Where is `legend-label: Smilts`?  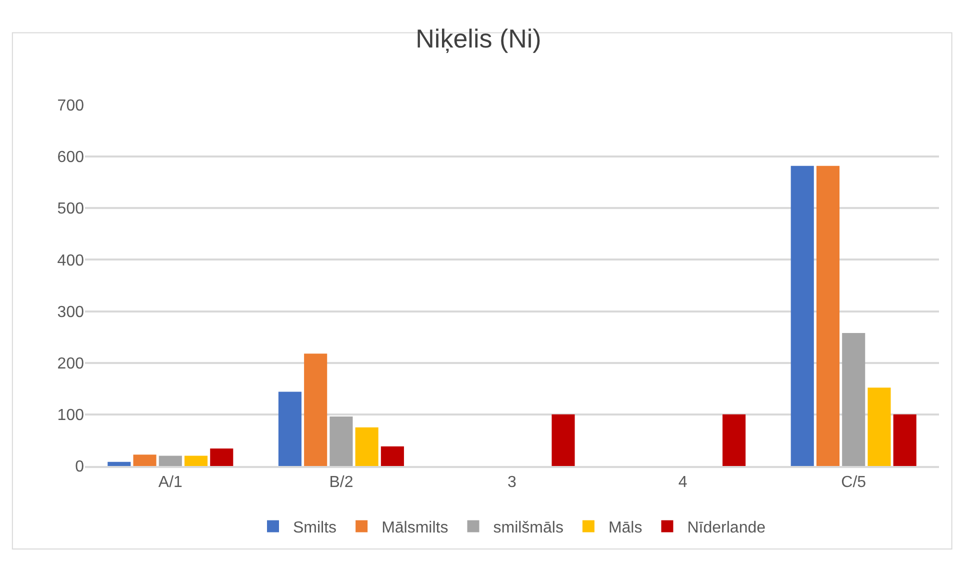
legend-label: Smilts is located at coordinates (315, 527).